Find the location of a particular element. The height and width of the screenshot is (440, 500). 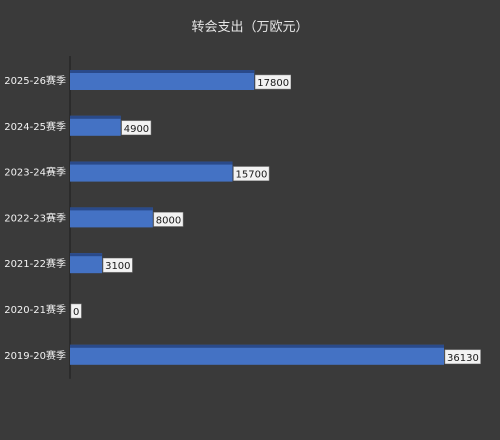

category-label: 2019-20赛季 is located at coordinates (35, 355).